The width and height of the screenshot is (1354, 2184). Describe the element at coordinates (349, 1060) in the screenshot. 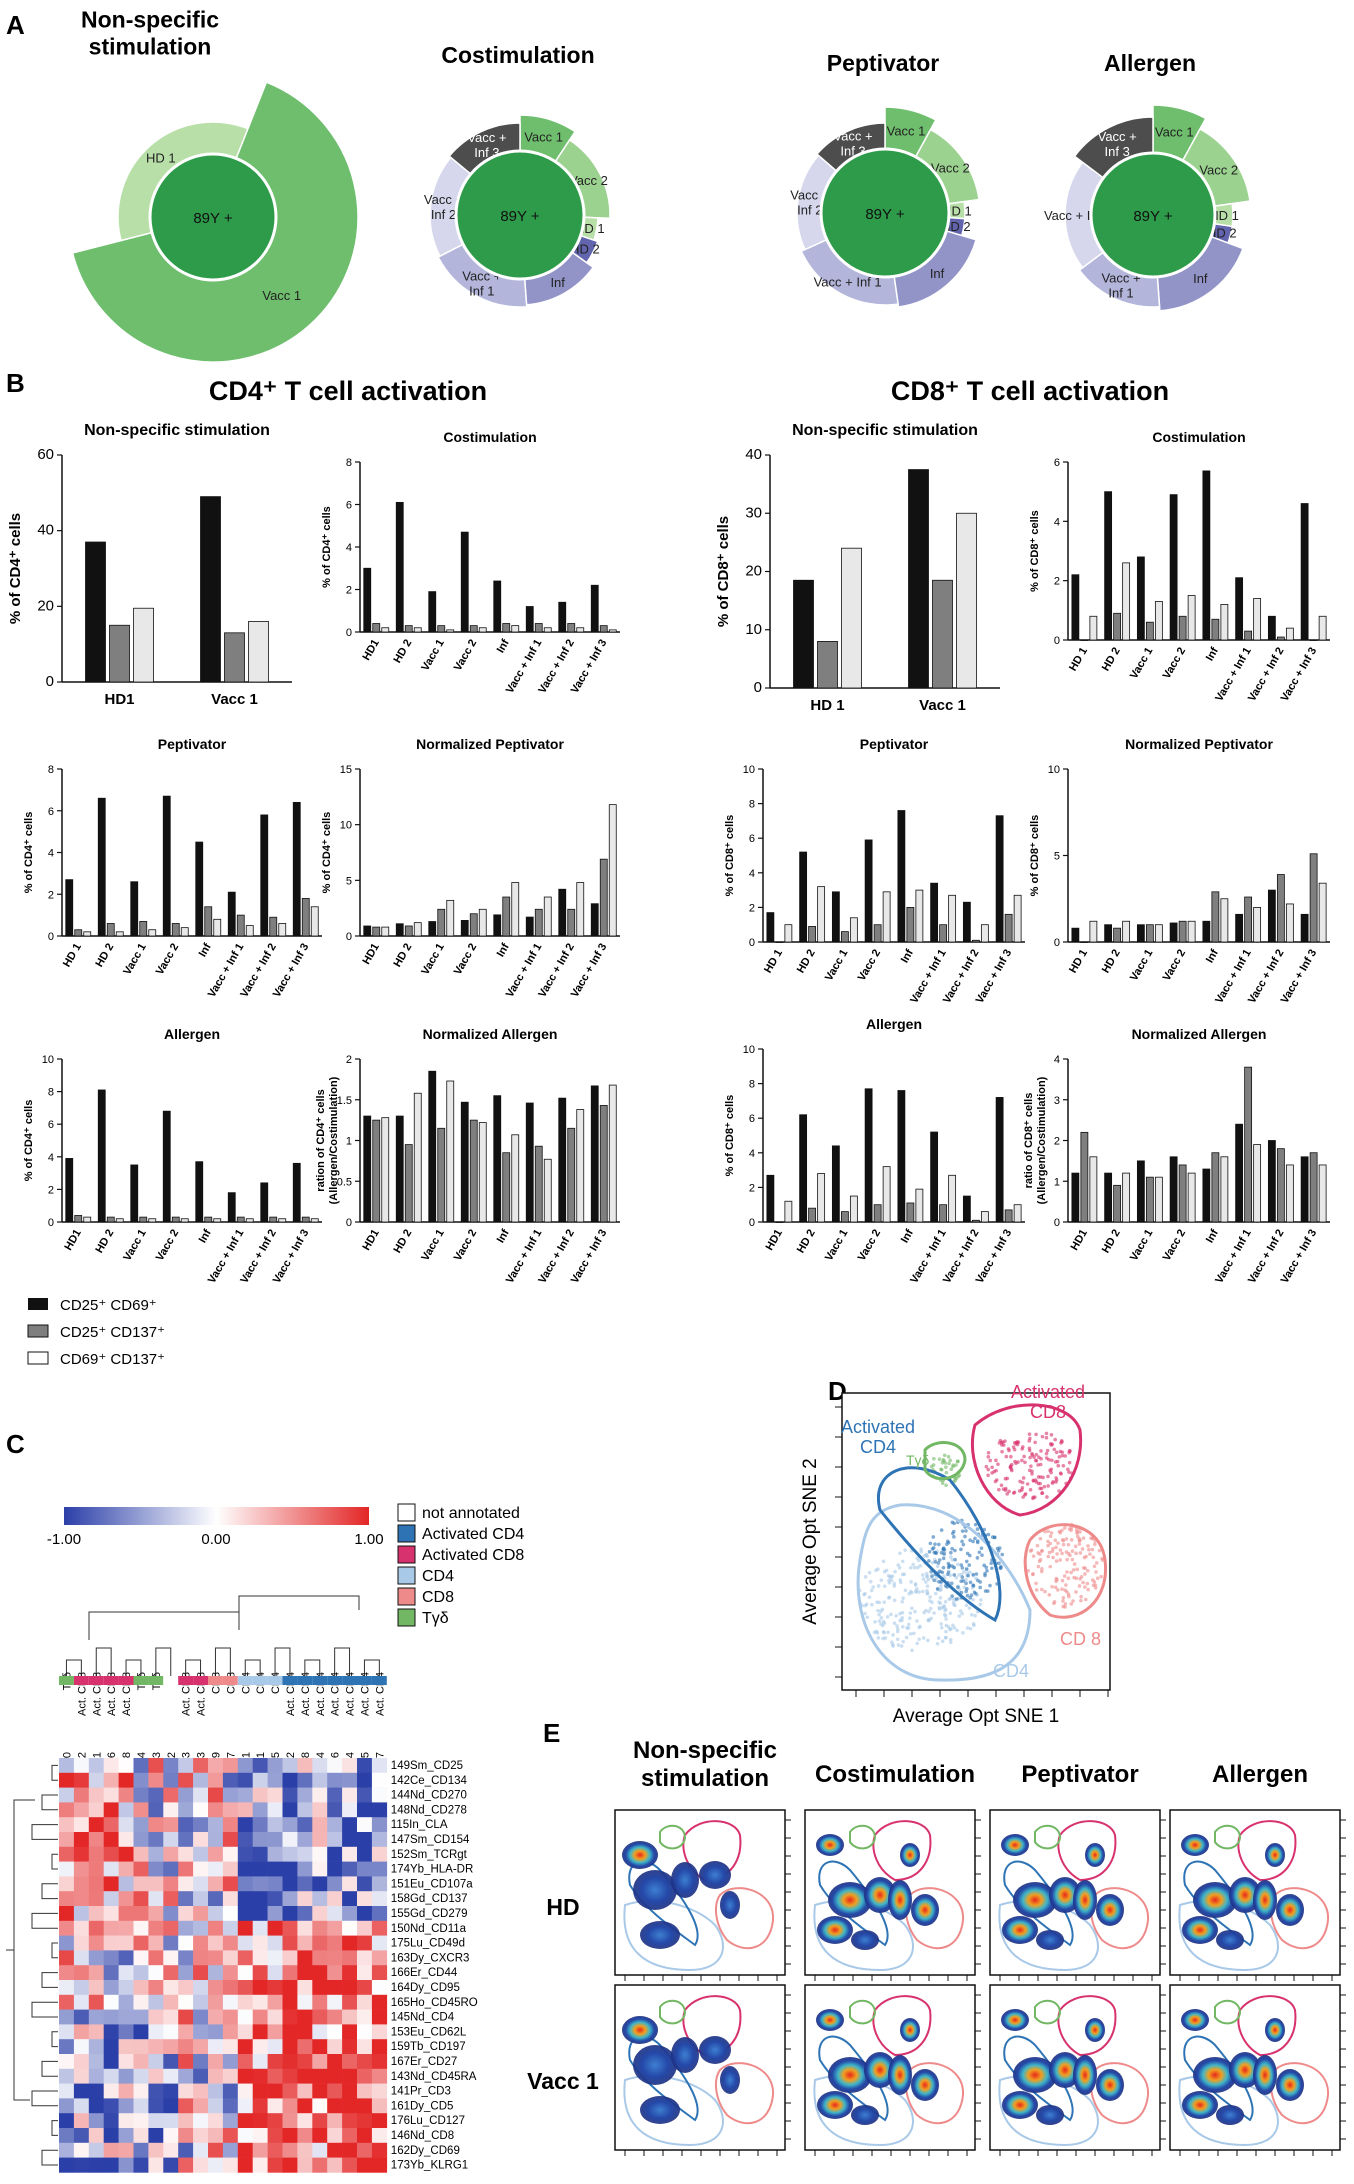

I see `y-tick-label: 2` at that location.